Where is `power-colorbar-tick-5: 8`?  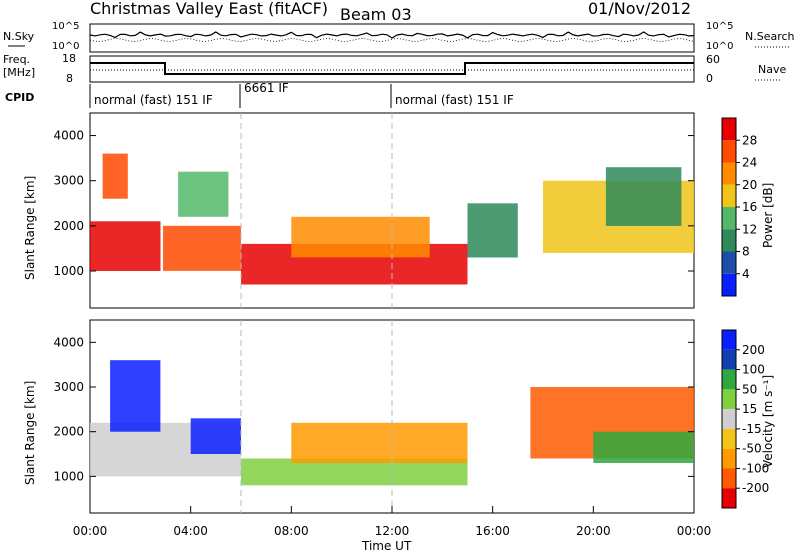
power-colorbar-tick-5: 8 is located at coordinates (746, 252).